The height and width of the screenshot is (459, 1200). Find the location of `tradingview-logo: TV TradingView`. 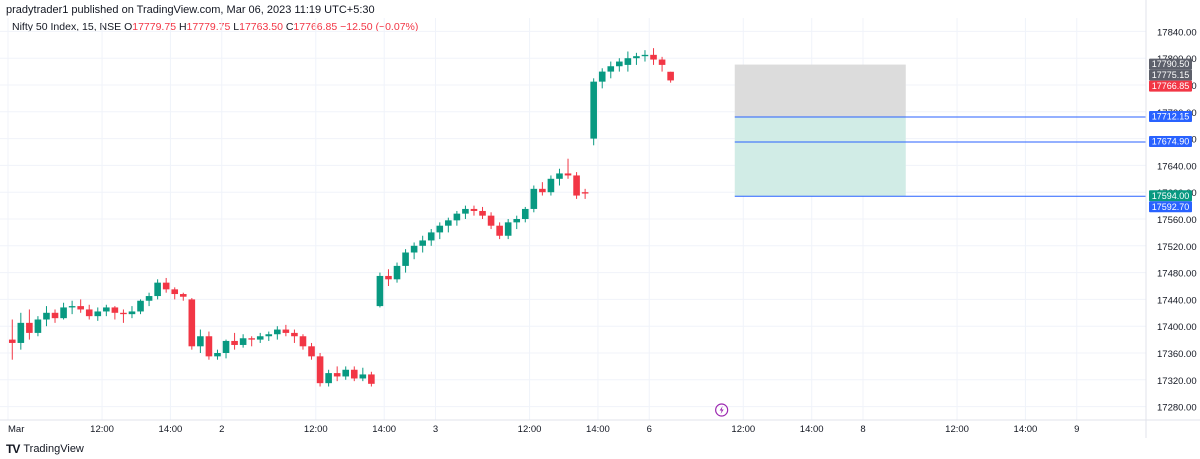

tradingview-logo: TV TradingView is located at coordinates (45, 449).